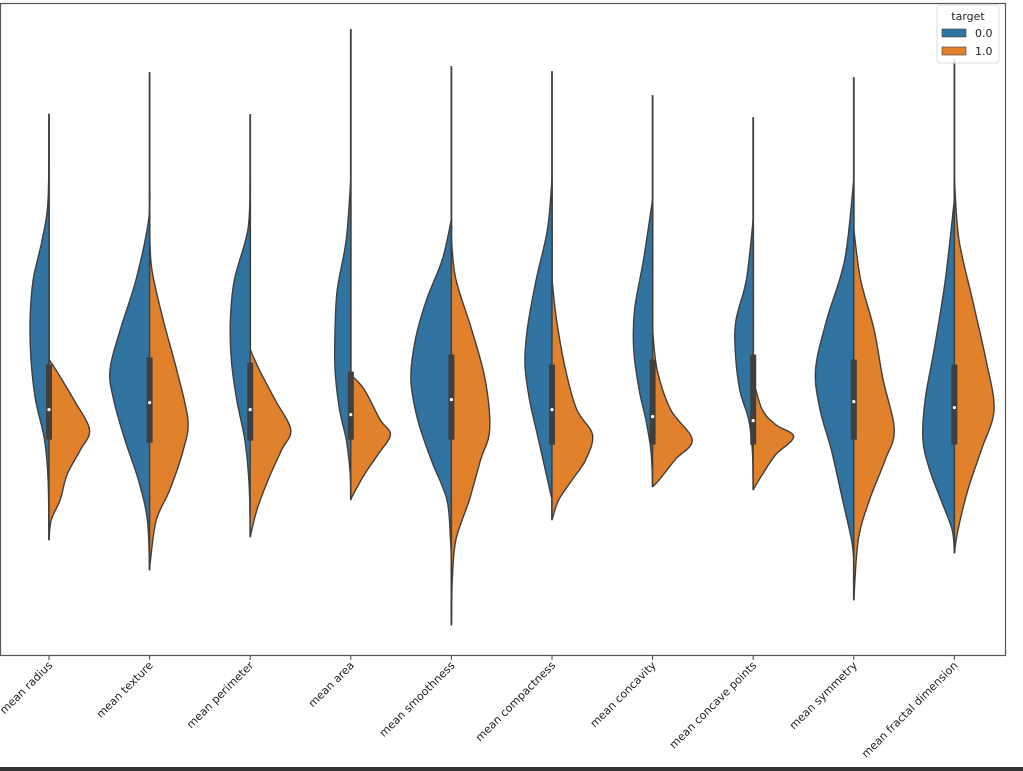  What do you see at coordinates (968, 16) in the screenshot?
I see `legend-title: target` at bounding box center [968, 16].